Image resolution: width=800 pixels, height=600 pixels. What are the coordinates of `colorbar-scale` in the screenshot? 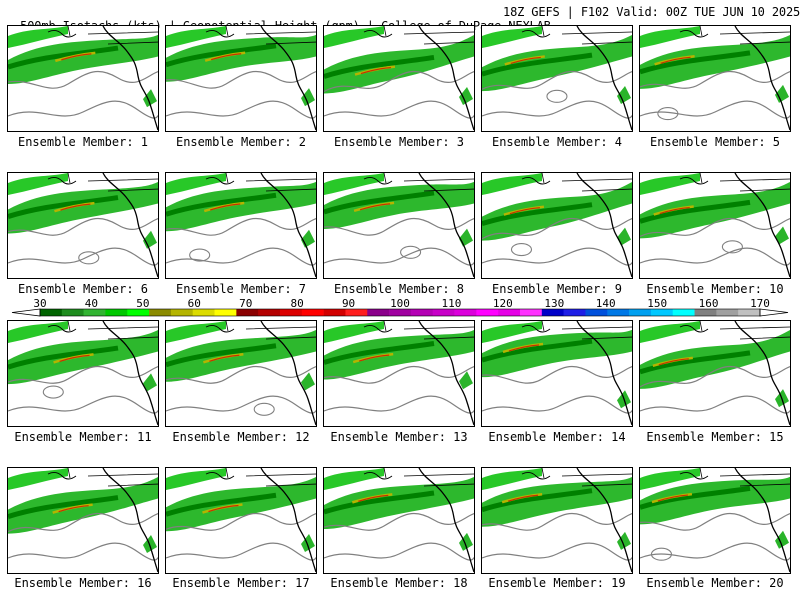 It's located at (400, 312).